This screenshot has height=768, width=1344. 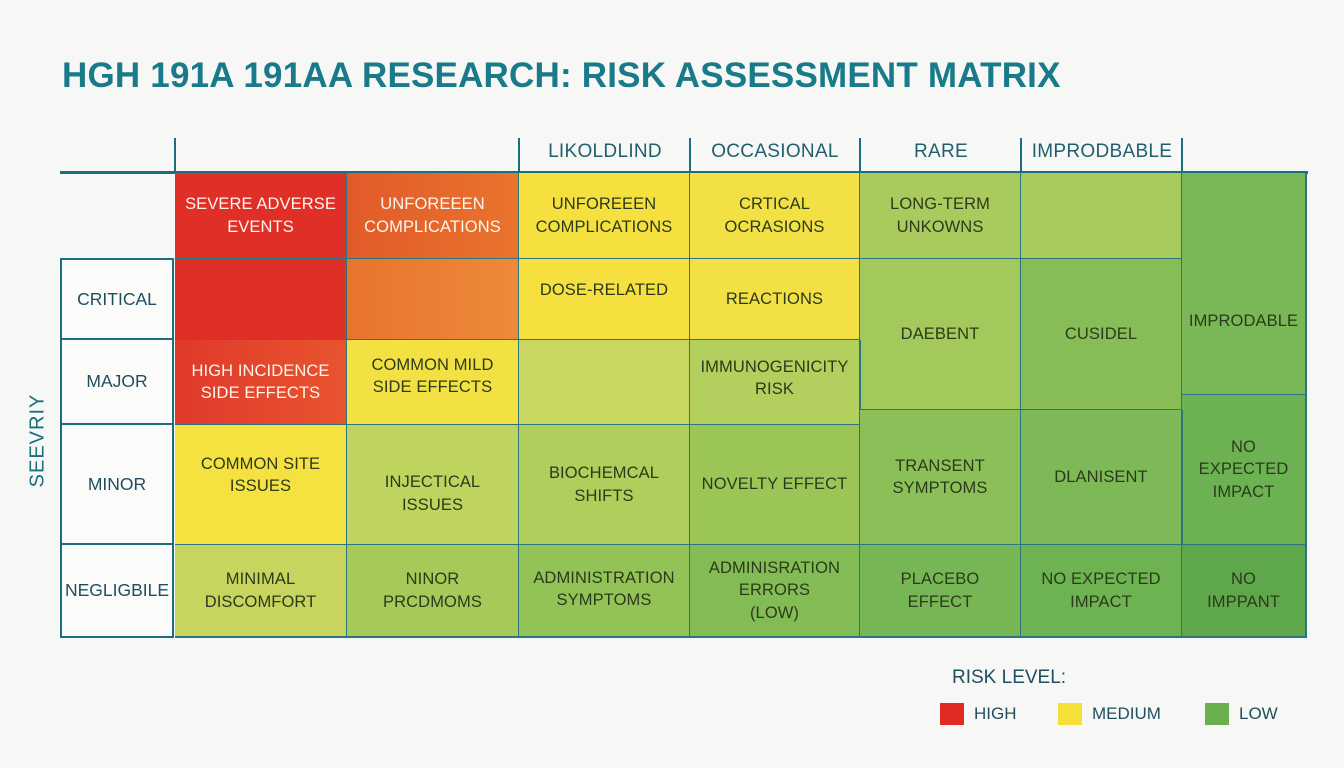 I want to click on matrix-cell-high-incidence-side-effects: HIGH INCIDENCE SIDE EFFECTS, so click(x=261, y=383).